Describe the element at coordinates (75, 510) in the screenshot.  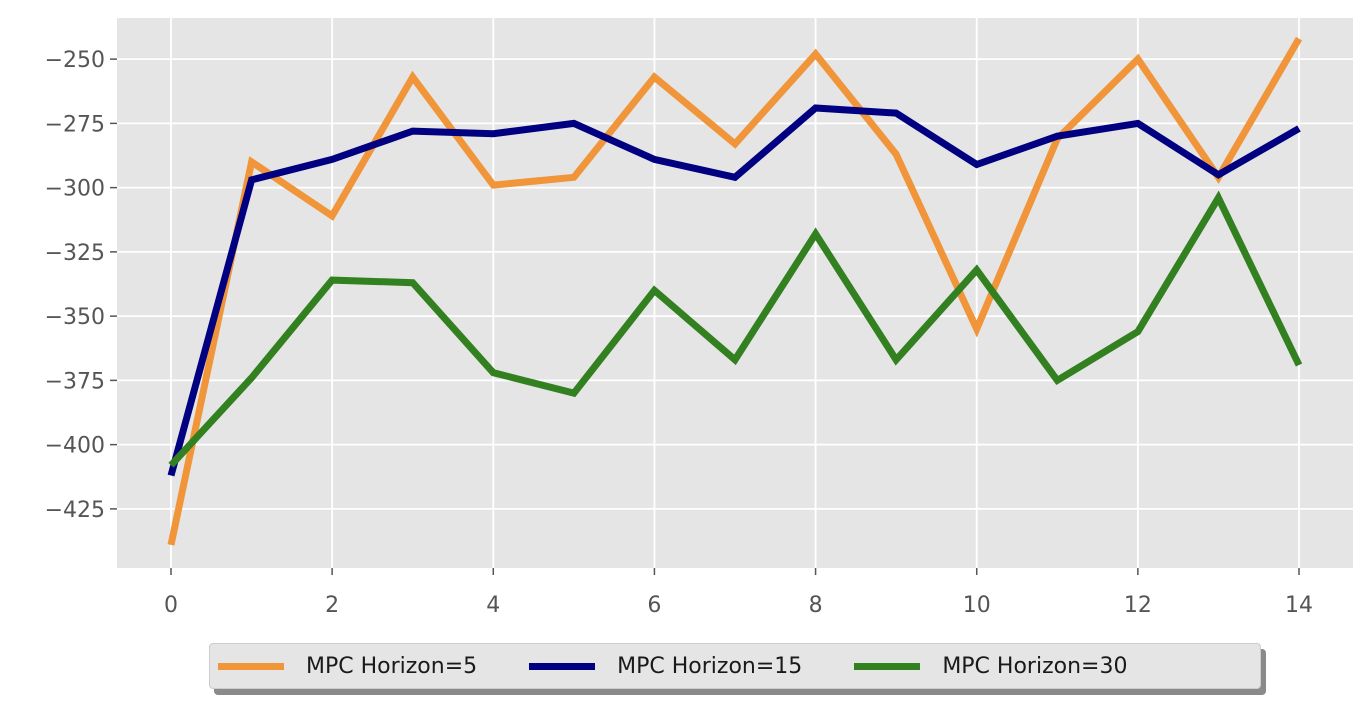
I see `y-tick-label-0: −425` at that location.